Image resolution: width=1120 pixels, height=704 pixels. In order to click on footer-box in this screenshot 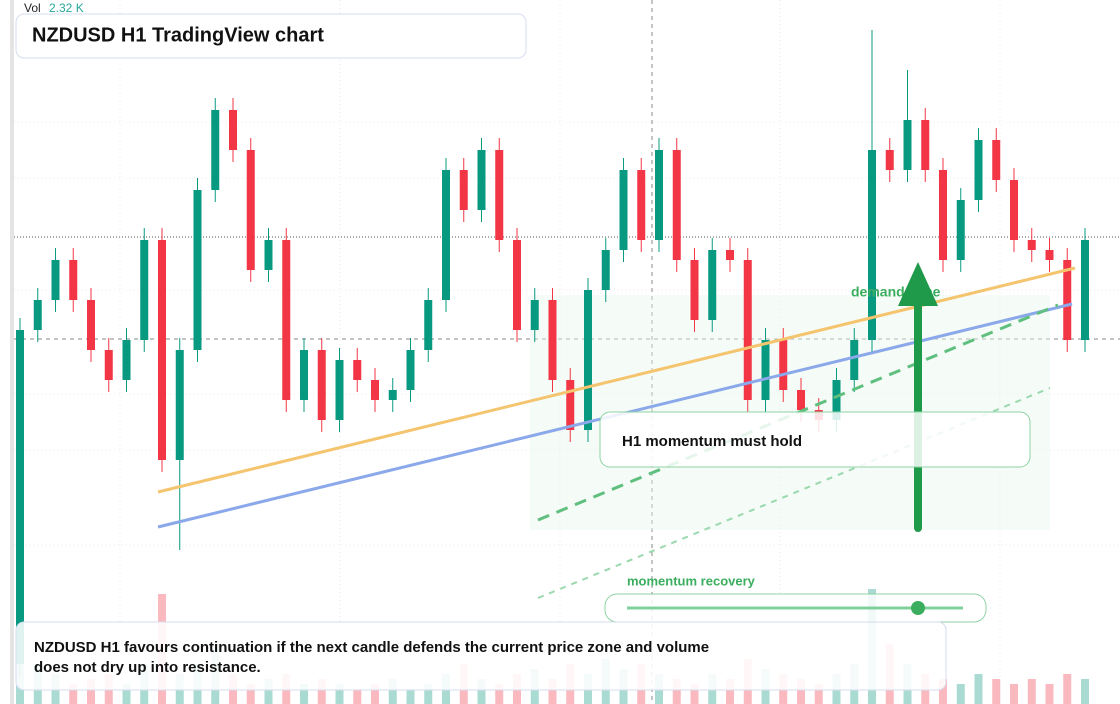, I will do `click(481, 656)`.